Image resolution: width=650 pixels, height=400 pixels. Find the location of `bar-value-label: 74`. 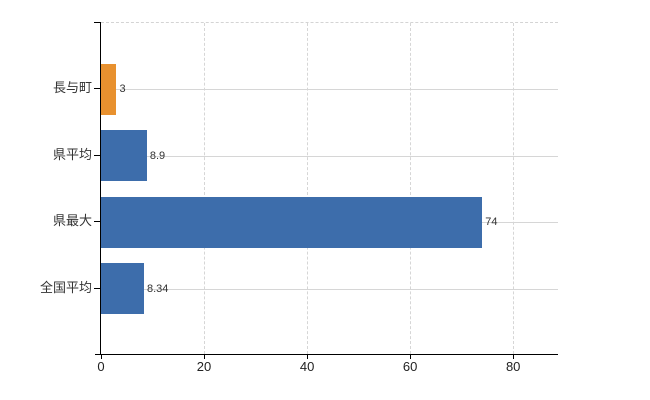

bar-value-label: 74 is located at coordinates (491, 222).